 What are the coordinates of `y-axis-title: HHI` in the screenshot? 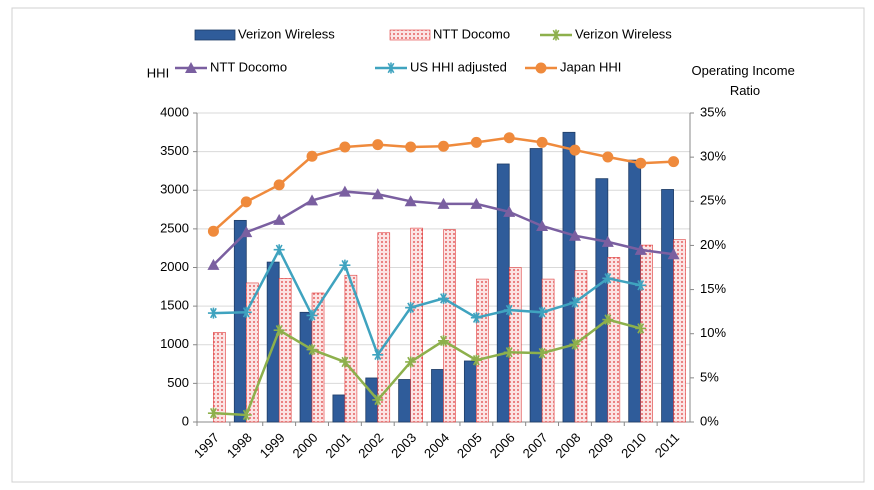 It's located at (158, 72).